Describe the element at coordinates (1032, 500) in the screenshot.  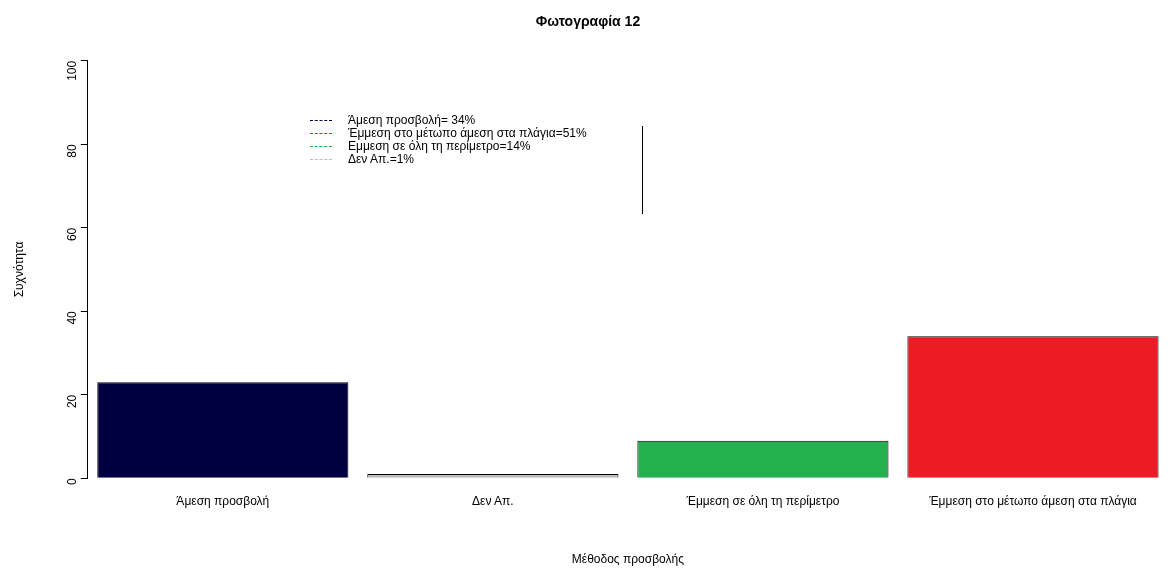
I see `x-tick-label: Έμμεση στο μέτωπο άμεση στα πλάγια` at that location.